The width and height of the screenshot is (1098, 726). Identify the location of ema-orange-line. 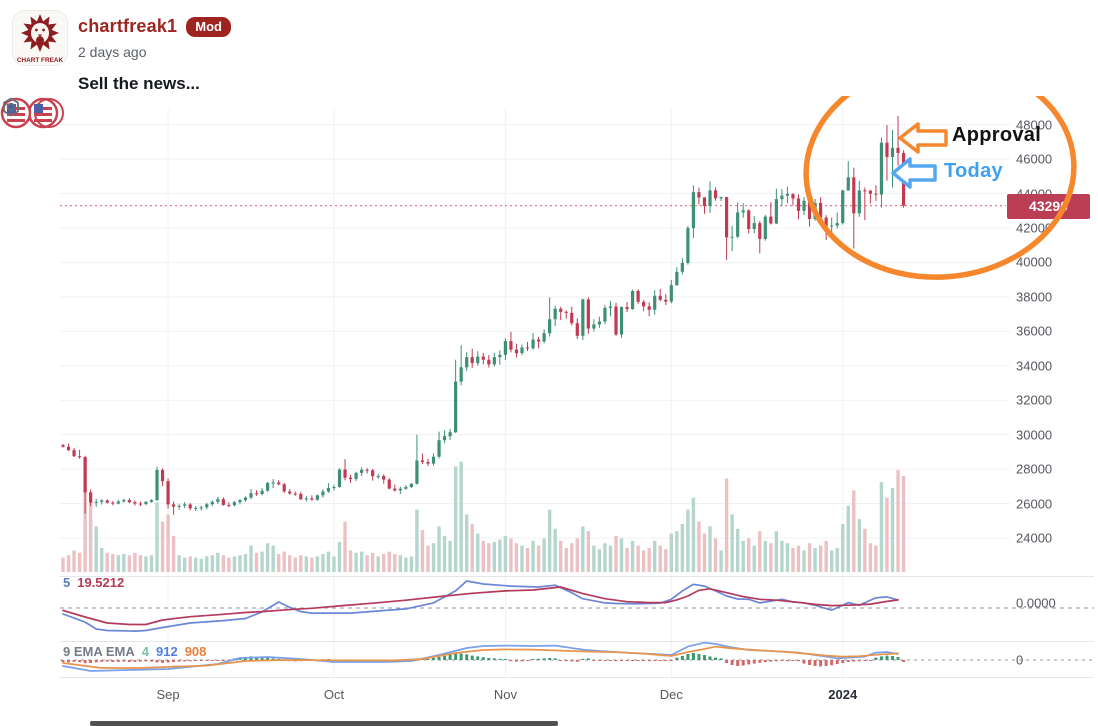
(480, 657).